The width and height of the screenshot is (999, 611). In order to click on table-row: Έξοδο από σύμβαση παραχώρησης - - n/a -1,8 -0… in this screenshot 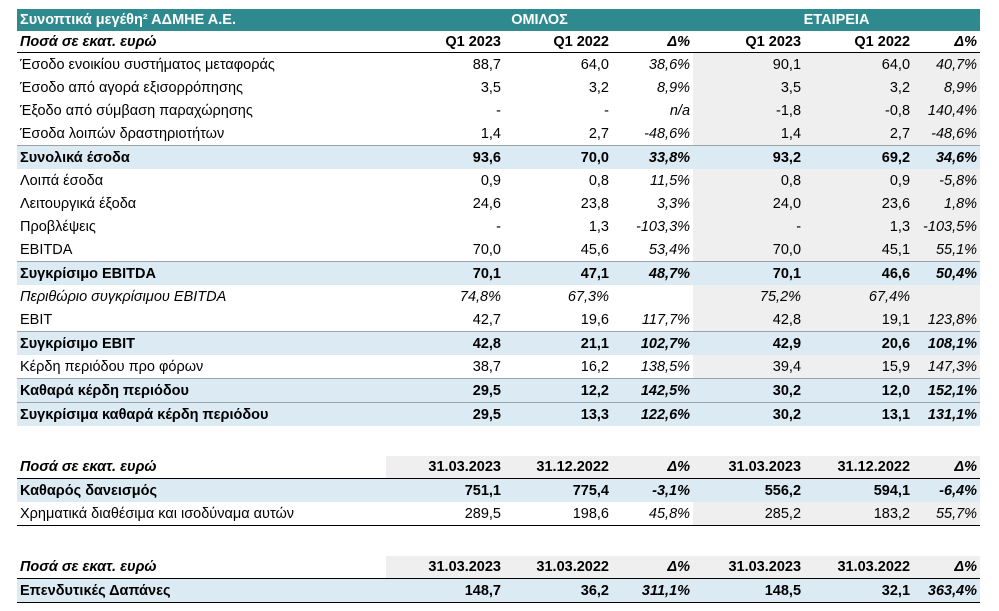, I will do `click(499, 110)`.